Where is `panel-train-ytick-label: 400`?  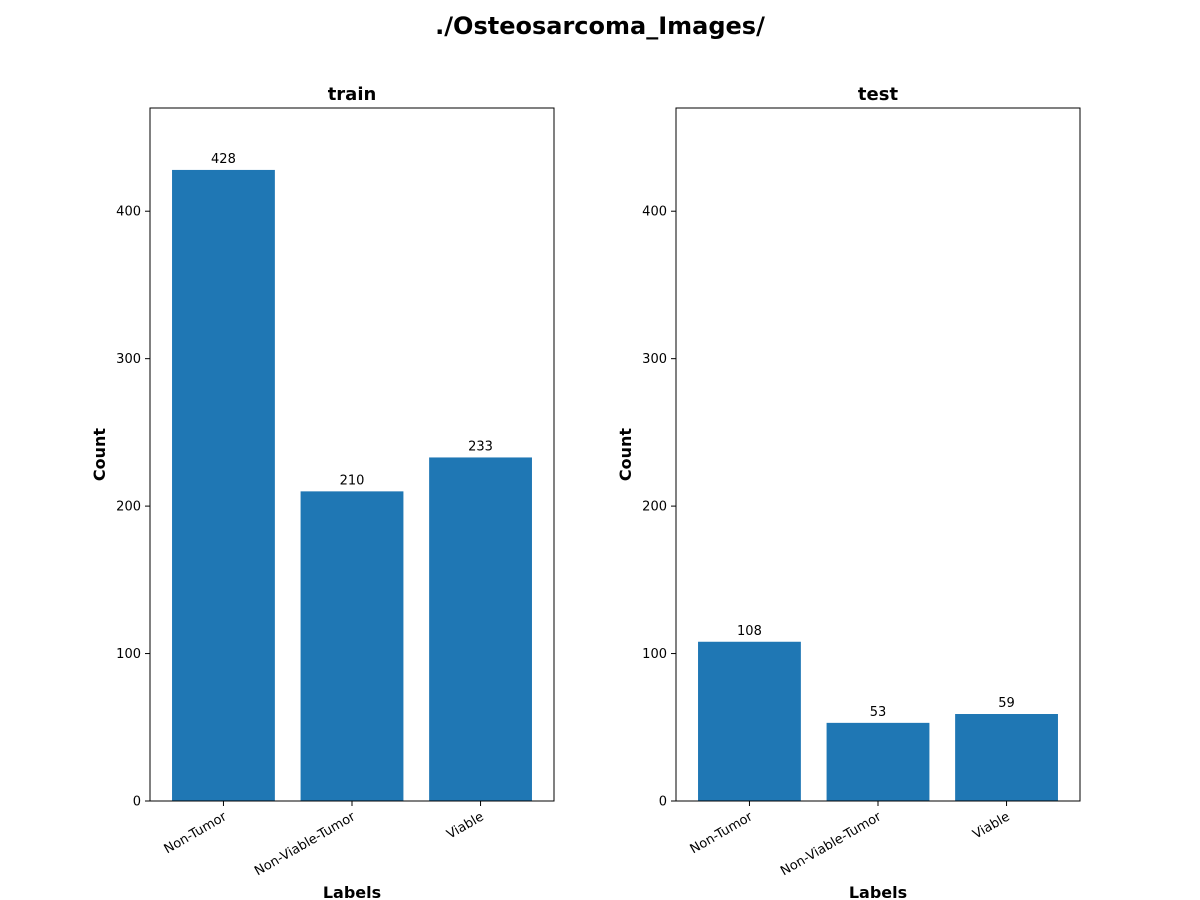
panel-train-ytick-label: 400 is located at coordinates (128, 212).